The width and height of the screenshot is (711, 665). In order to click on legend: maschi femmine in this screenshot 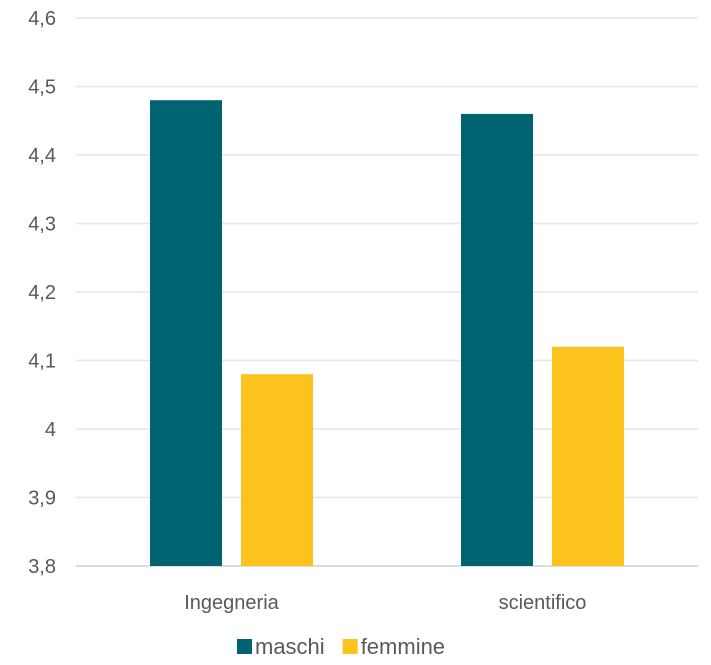, I will do `click(341, 646)`.